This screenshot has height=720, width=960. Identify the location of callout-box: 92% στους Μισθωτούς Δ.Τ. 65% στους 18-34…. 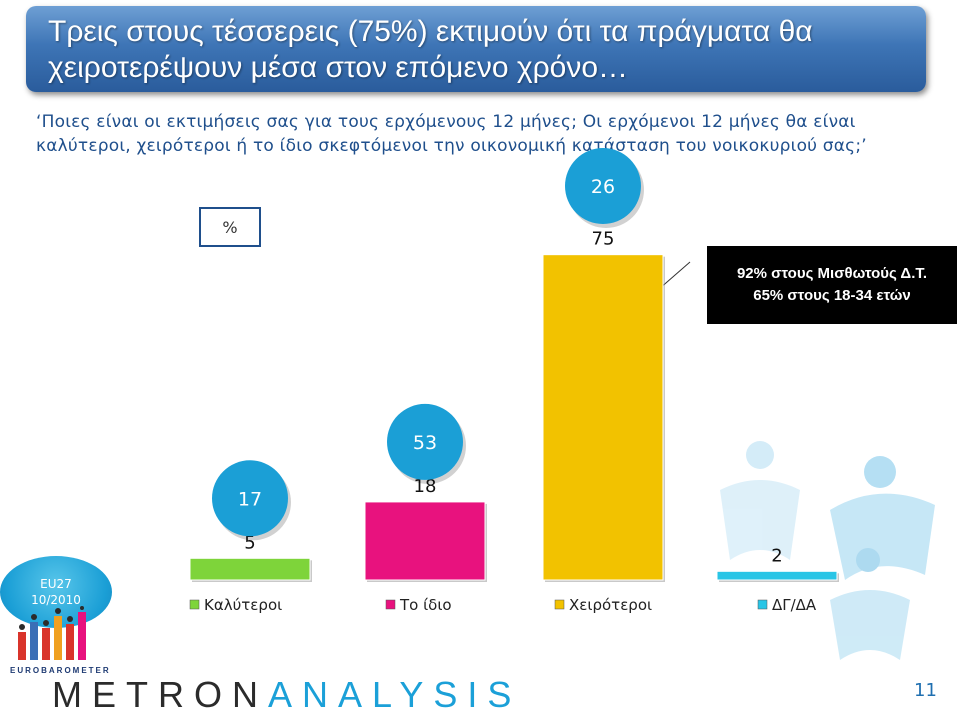
(832, 285).